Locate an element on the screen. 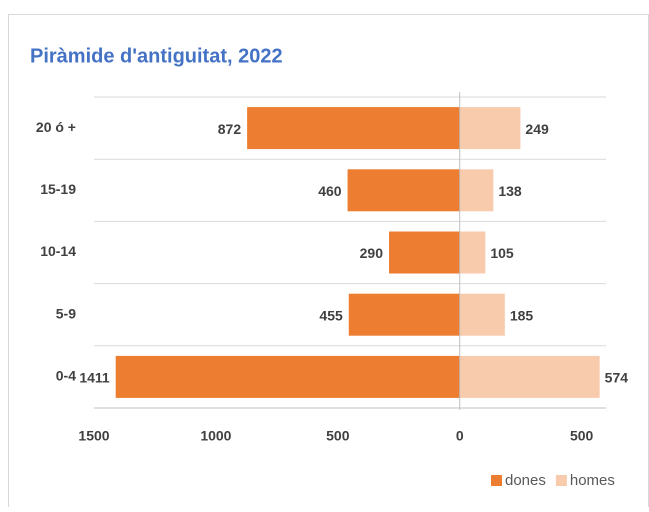  data-label: 872 is located at coordinates (230, 129).